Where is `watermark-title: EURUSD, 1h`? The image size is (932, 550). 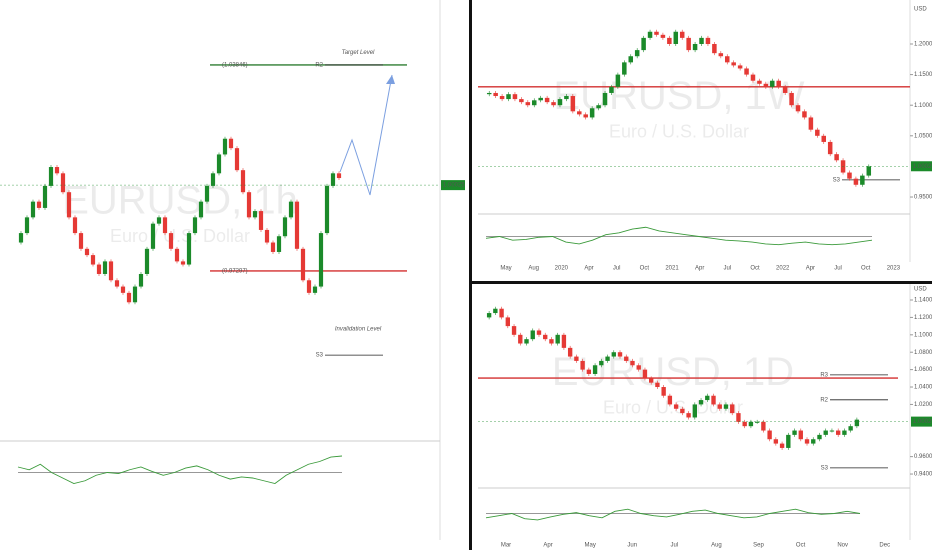
watermark-title: EURUSD, 1h is located at coordinates (180, 201).